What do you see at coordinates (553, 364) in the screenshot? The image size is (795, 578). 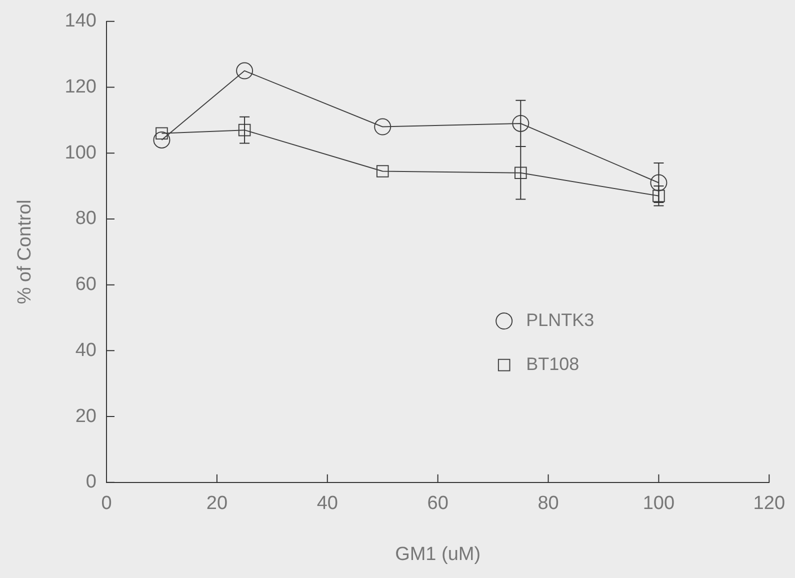 I see `legend-label: BT108` at bounding box center [553, 364].